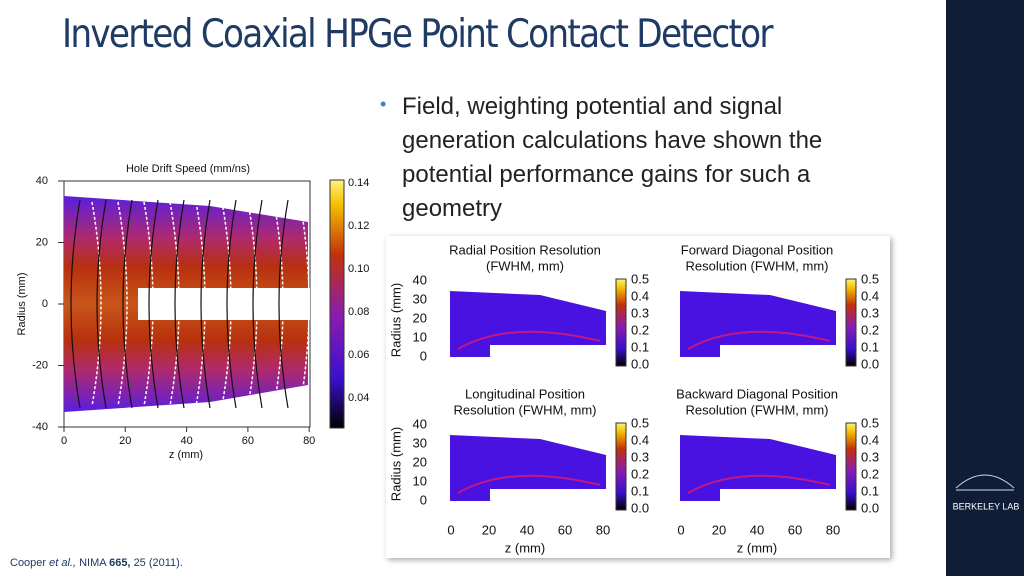 Image resolution: width=1024 pixels, height=576 pixels. Describe the element at coordinates (188, 169) in the screenshot. I see `fig-title: Hole Drift Speed (mm/ns)` at that location.